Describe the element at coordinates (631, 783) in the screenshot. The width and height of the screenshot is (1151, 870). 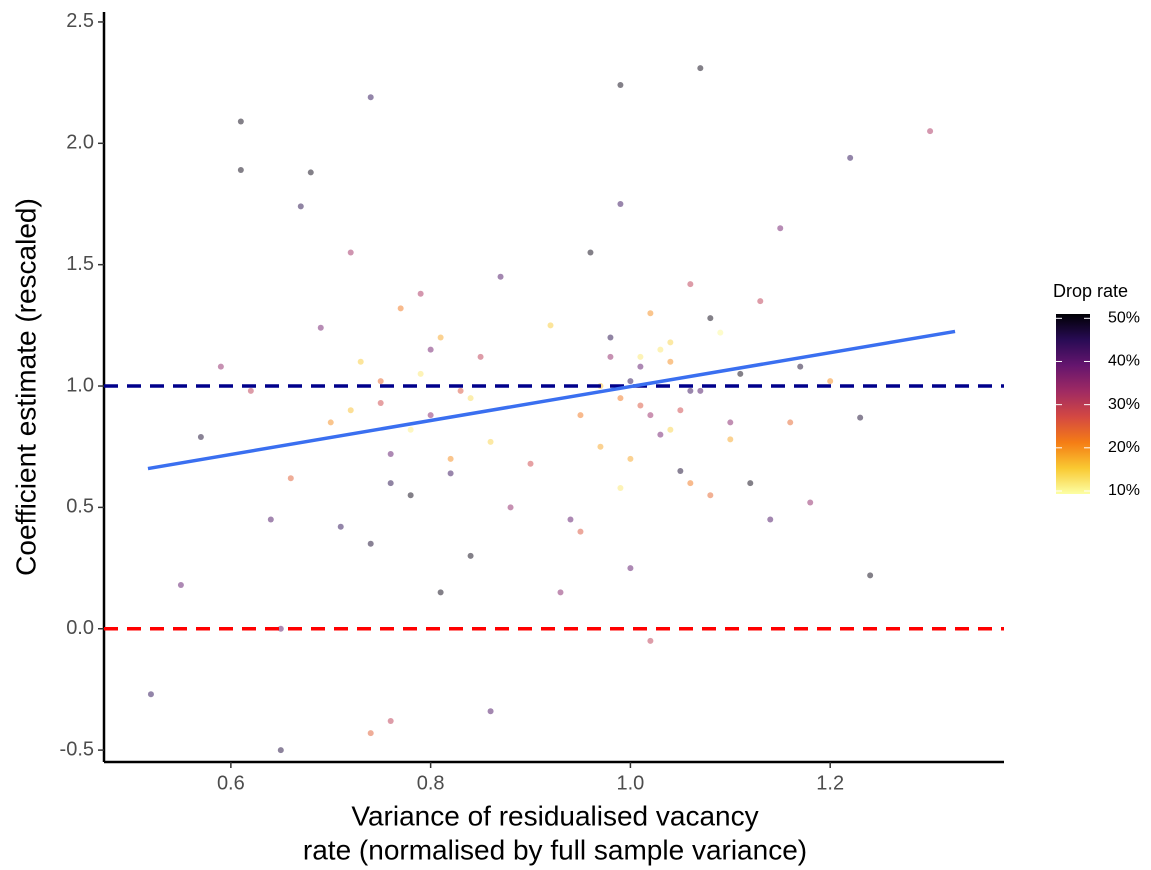
I see `x-tick-label: 1.0` at that location.